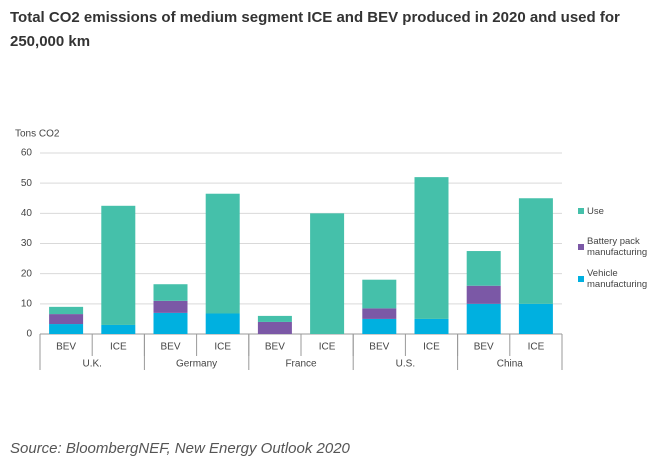  What do you see at coordinates (29, 334) in the screenshot?
I see `y-tick-label: 0` at bounding box center [29, 334].